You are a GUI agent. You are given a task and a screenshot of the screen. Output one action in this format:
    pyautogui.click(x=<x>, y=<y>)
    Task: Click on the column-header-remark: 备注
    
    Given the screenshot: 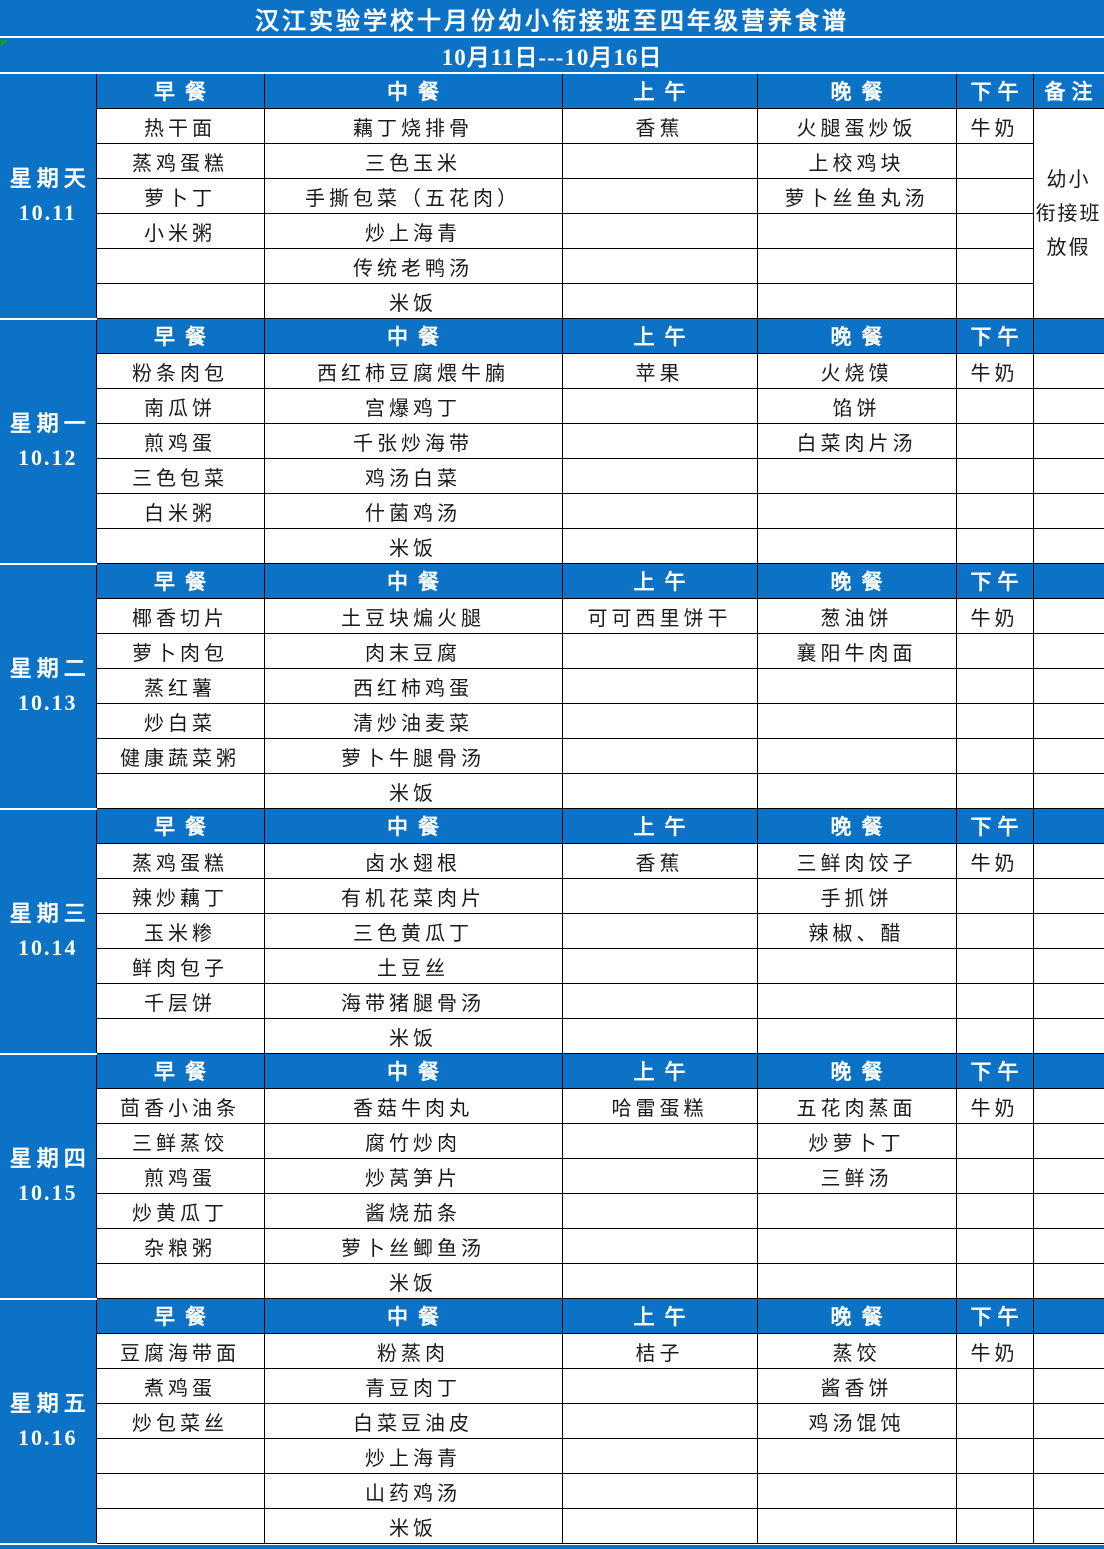 What is the action you would take?
    pyautogui.click(x=1068, y=90)
    